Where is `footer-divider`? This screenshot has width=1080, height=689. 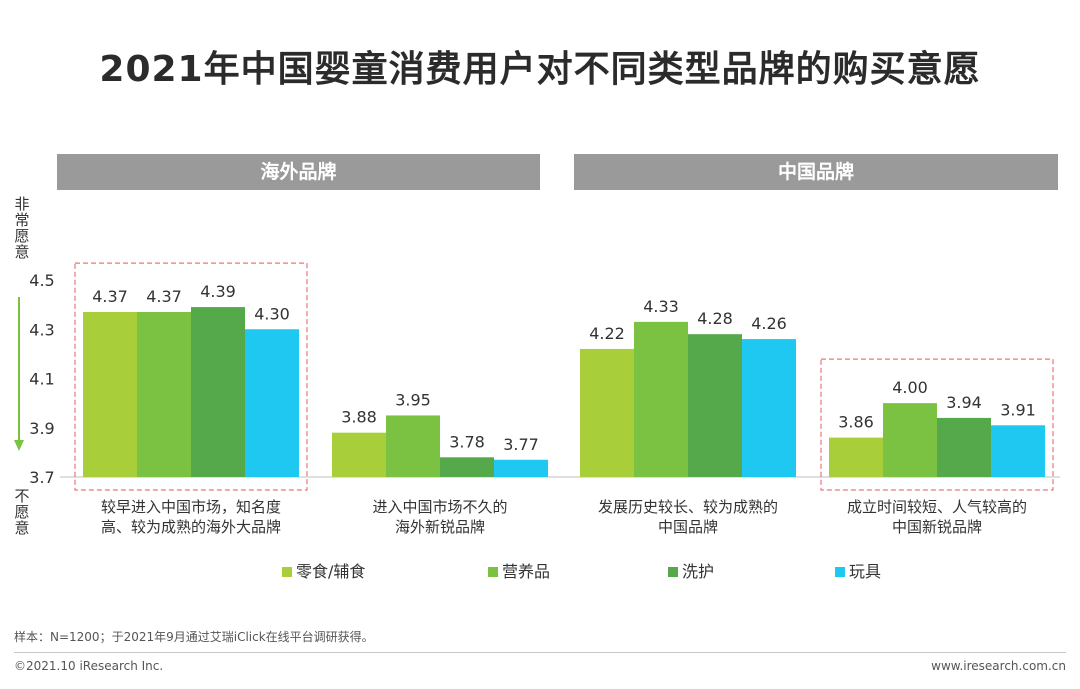
footer-divider is located at coordinates (540, 652).